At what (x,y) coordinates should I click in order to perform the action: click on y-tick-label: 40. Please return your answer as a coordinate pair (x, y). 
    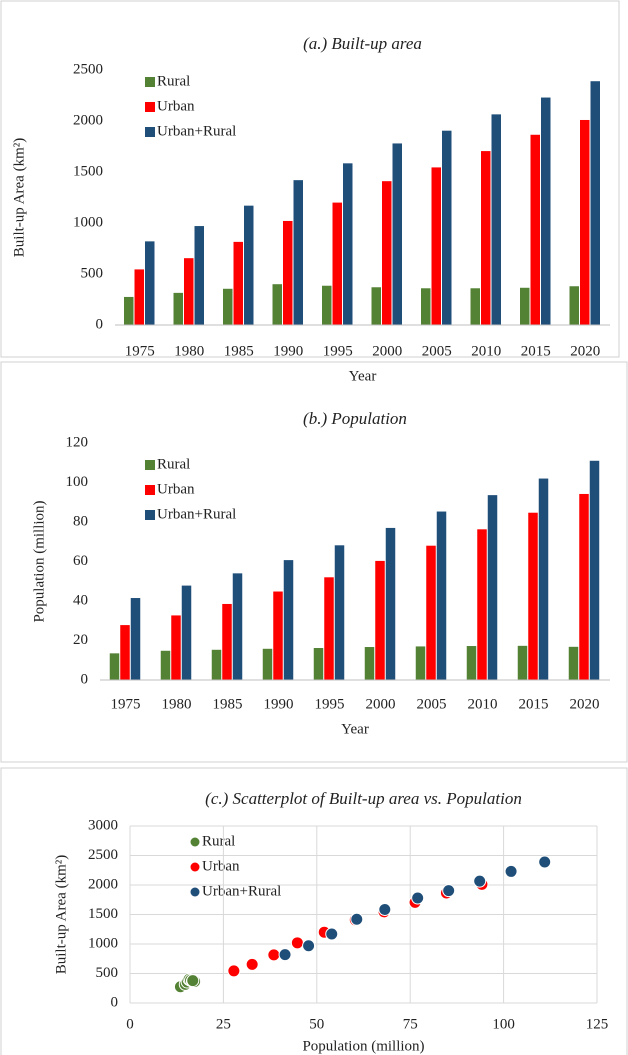
    Looking at the image, I should click on (80, 600).